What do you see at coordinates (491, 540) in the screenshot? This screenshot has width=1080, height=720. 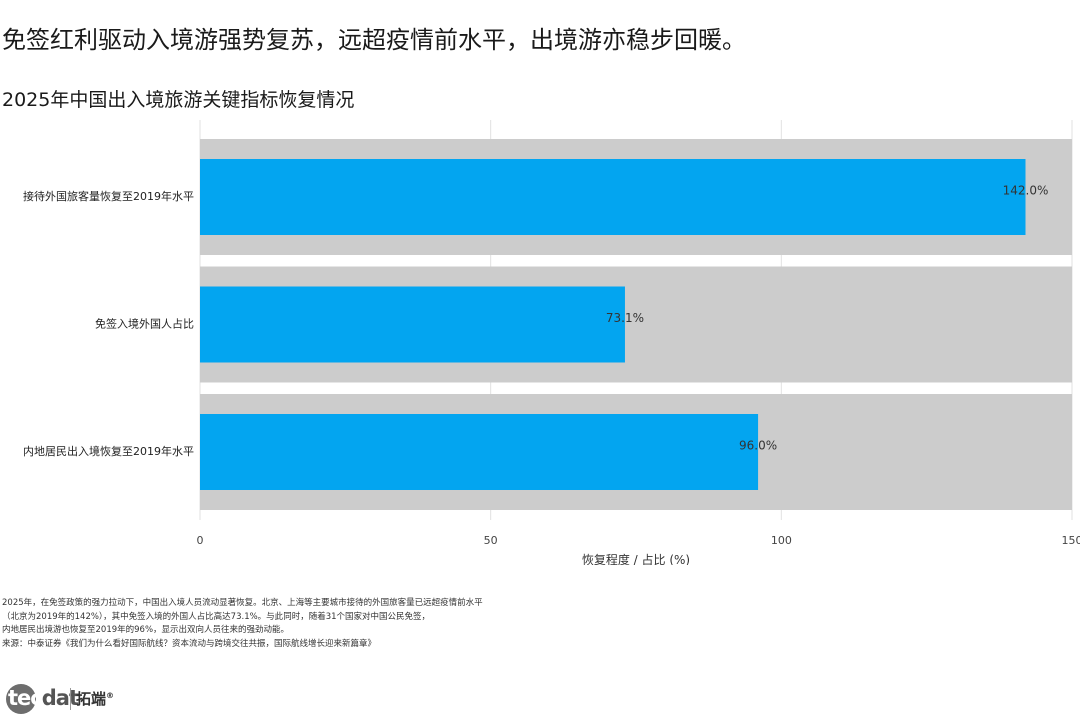 I see `x-tick-label-1: 50` at bounding box center [491, 540].